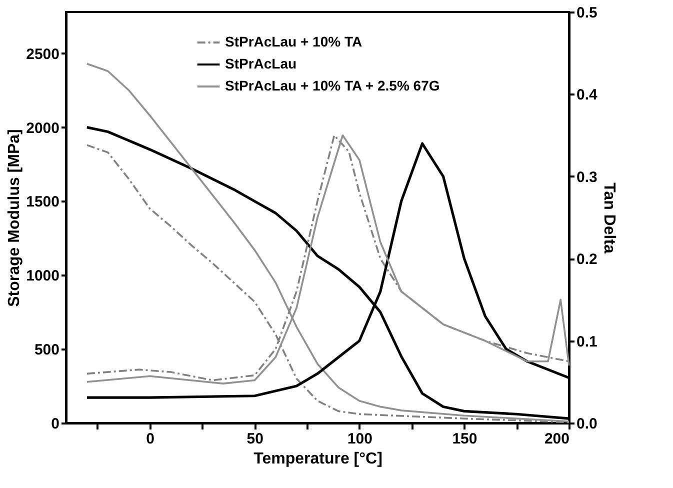 Image resolution: width=673 pixels, height=488 pixels. Describe the element at coordinates (47, 350) in the screenshot. I see `y-tick-label: 500` at that location.